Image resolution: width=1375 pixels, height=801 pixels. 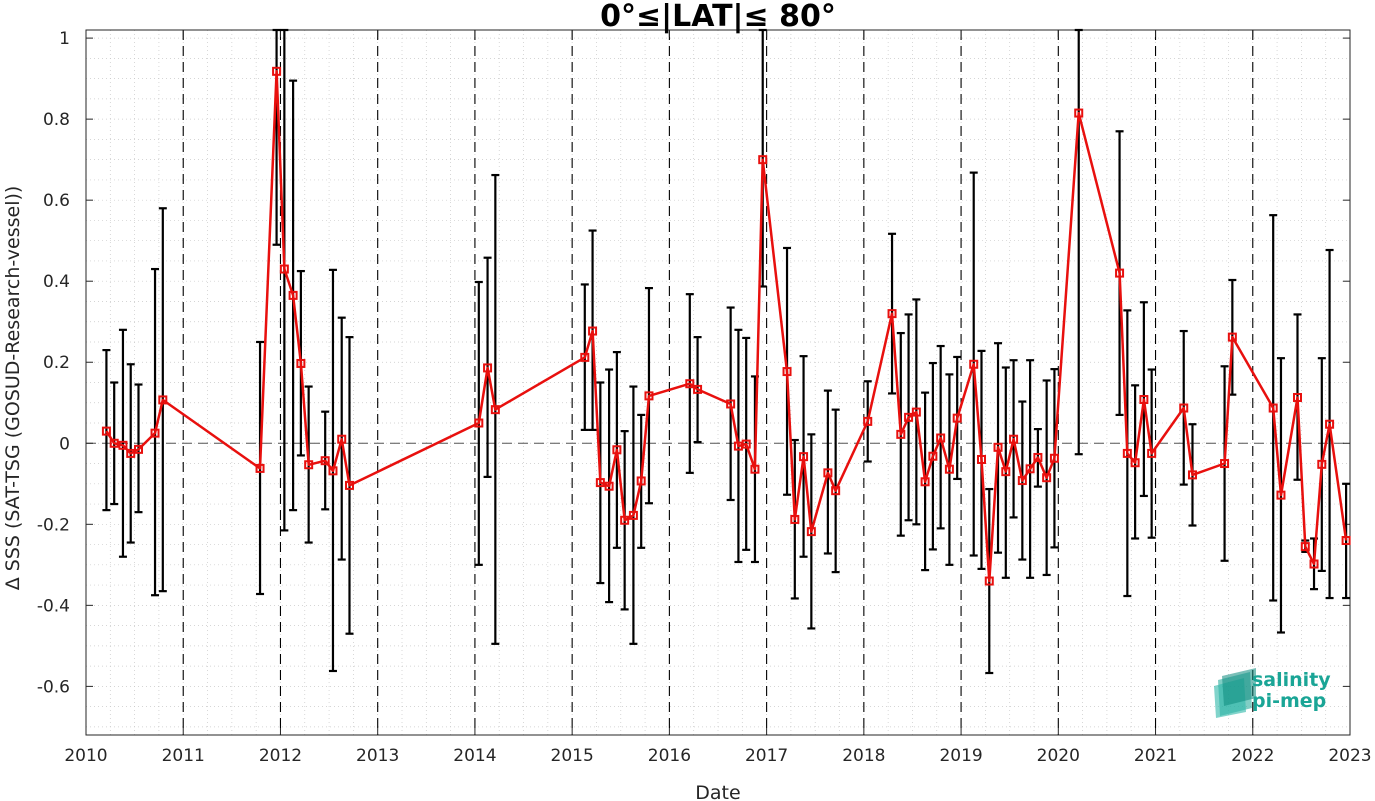 What do you see at coordinates (474, 756) in the screenshot?
I see `x-tick-label: 2014` at bounding box center [474, 756].